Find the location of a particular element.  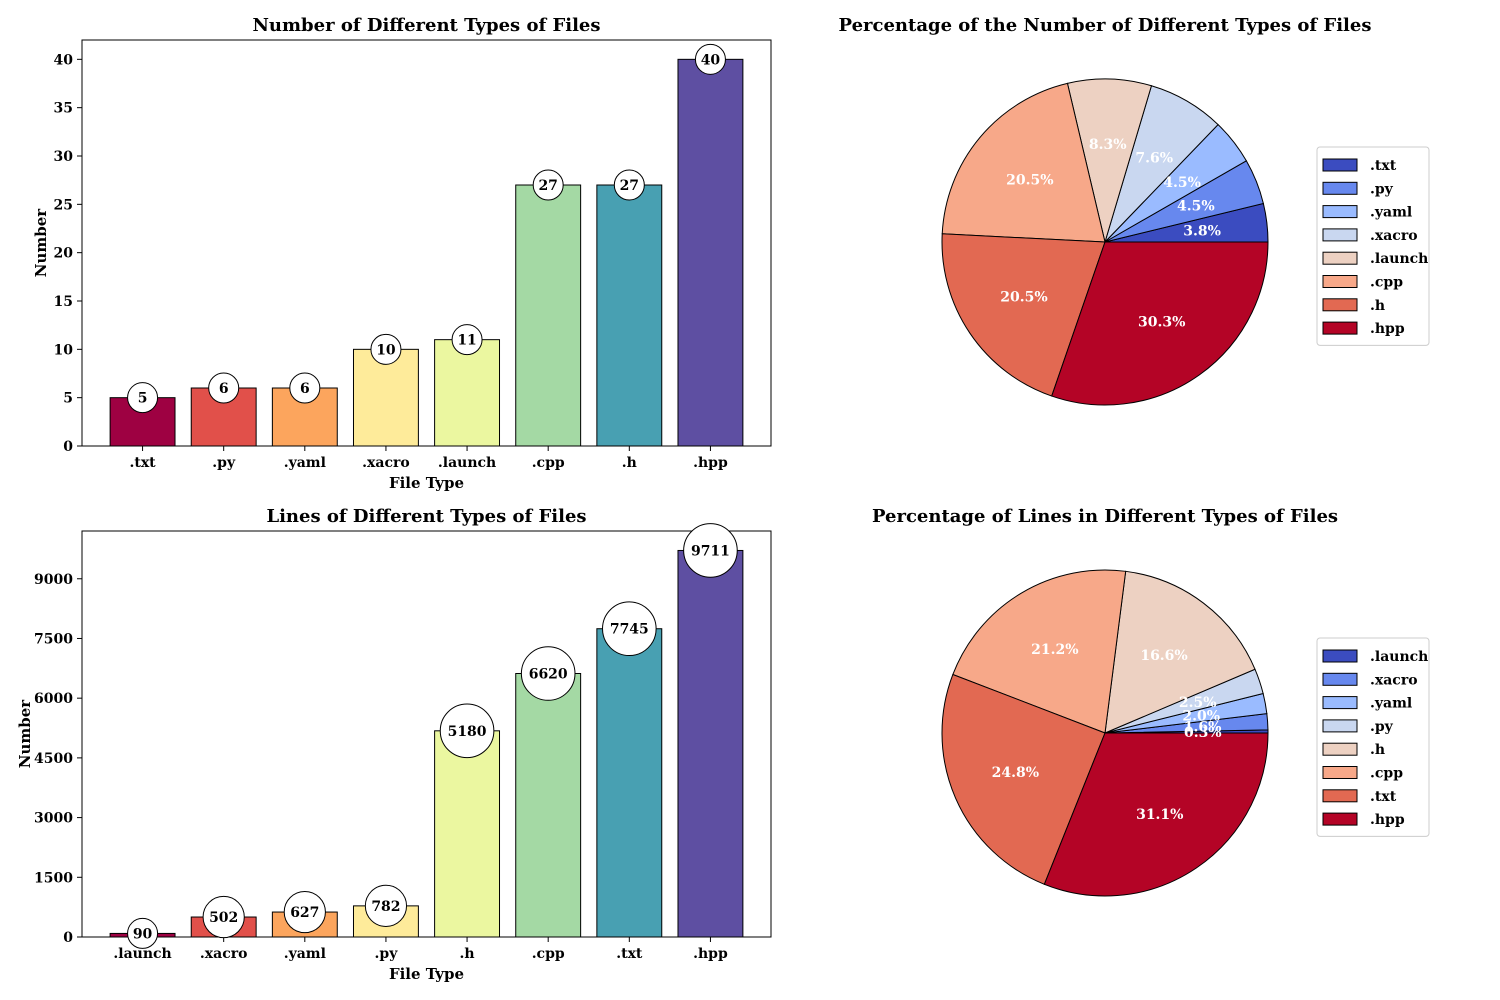

pie-pct-label: 21.2% is located at coordinates (1054, 650).